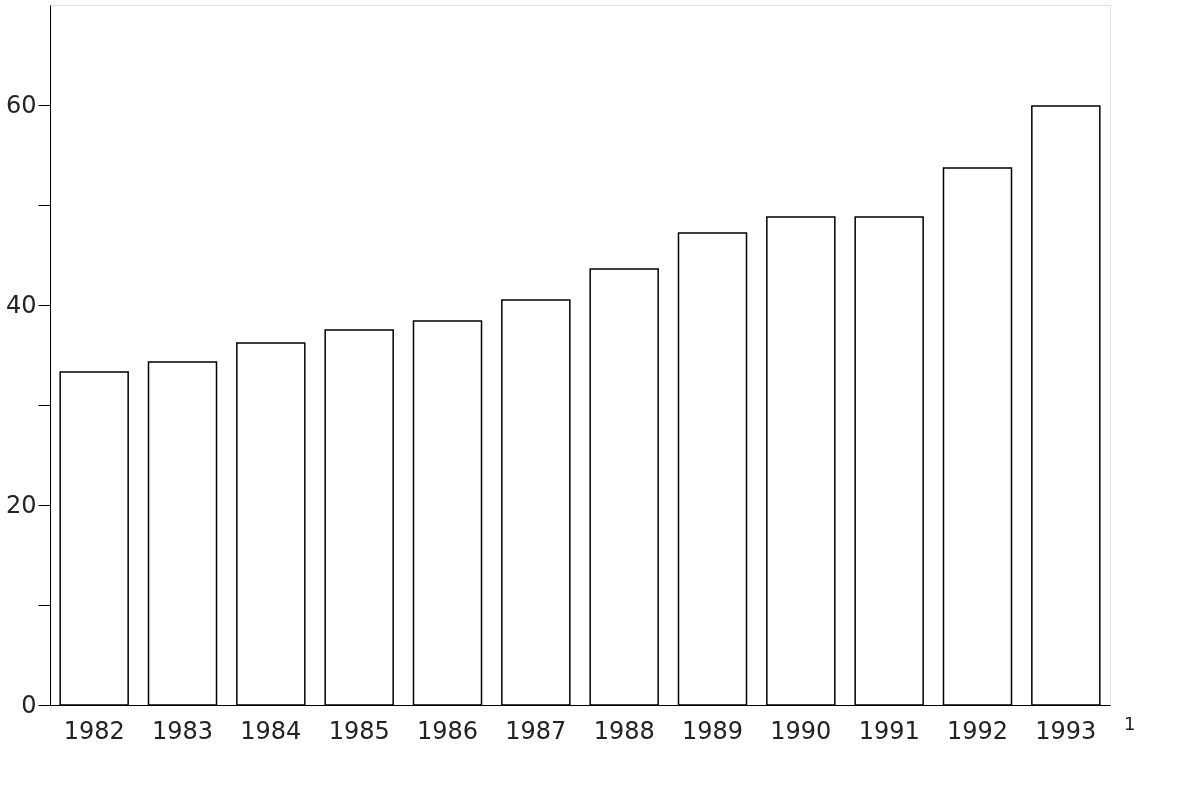 The width and height of the screenshot is (1193, 805). What do you see at coordinates (536, 730) in the screenshot?
I see `x-tick-label: 1987` at bounding box center [536, 730].